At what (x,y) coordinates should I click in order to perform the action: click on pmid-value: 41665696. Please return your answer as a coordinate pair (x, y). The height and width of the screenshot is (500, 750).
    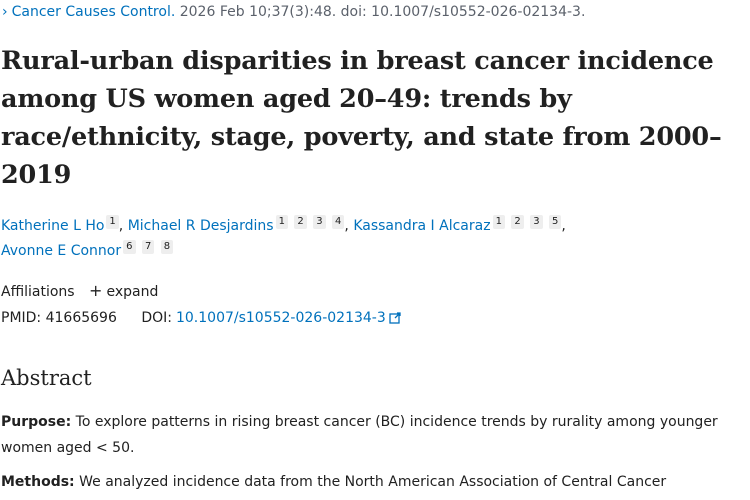
    Looking at the image, I should click on (81, 318).